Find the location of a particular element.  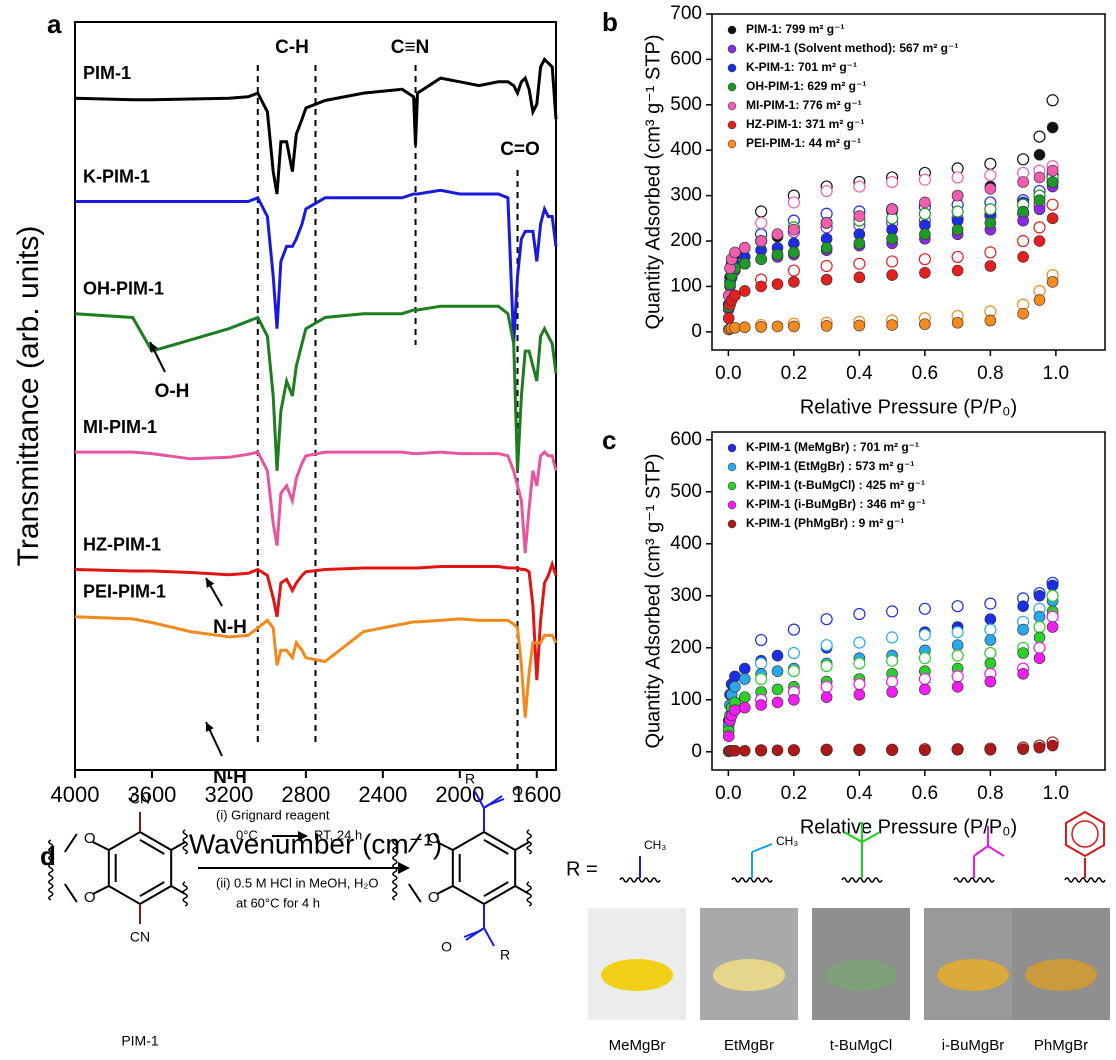

scheme-text: (ii) 0.5 M HCl in MeOH, H₂O is located at coordinates (297, 882).